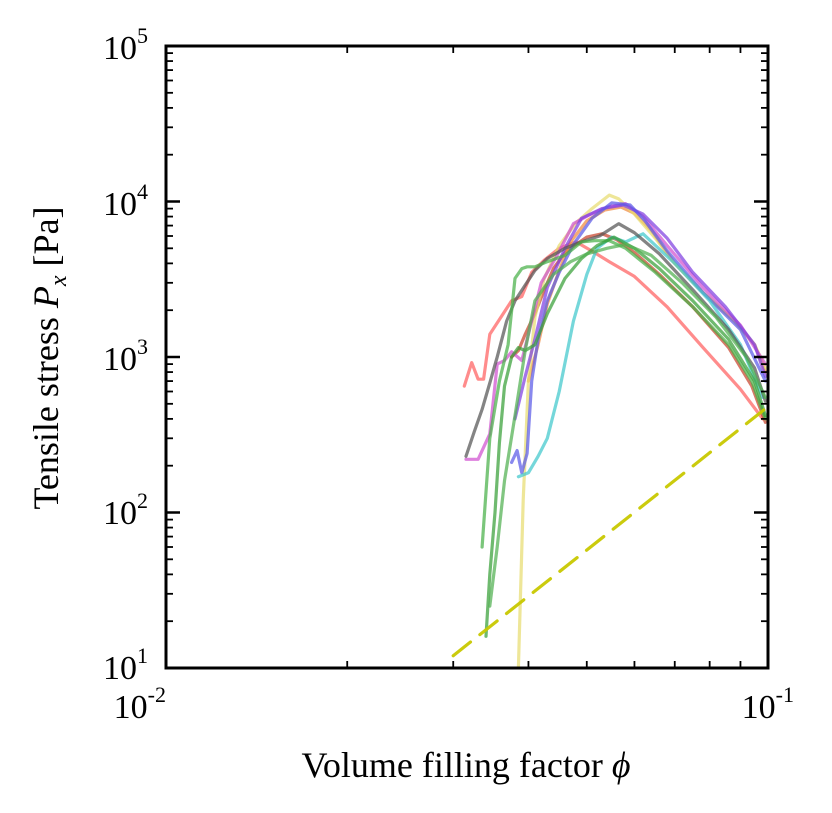 Image resolution: width=832 pixels, height=813 pixels. What do you see at coordinates (125, 201) in the screenshot?
I see `y-tick-label-3: 10⁴` at bounding box center [125, 201].